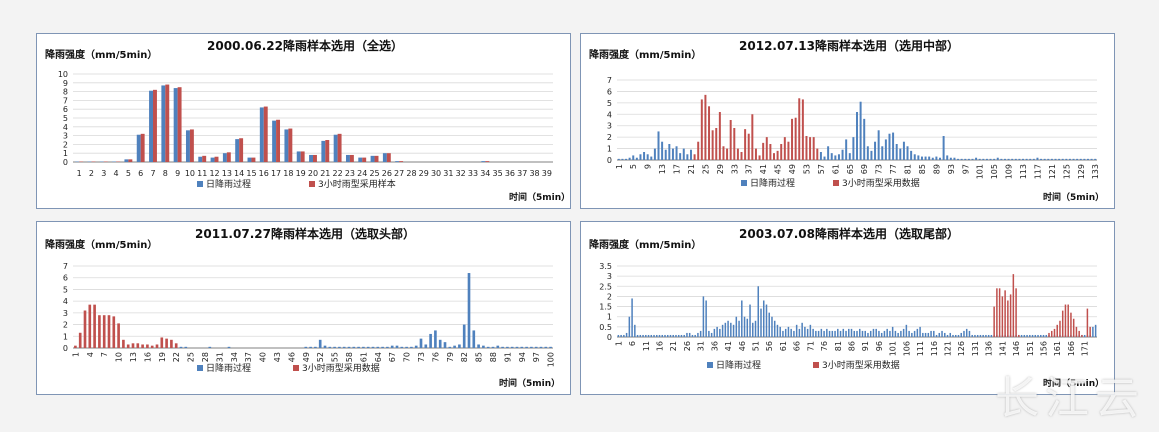 The height and width of the screenshot is (432, 1159). I want to click on x-tick-label: 18, so click(288, 173).